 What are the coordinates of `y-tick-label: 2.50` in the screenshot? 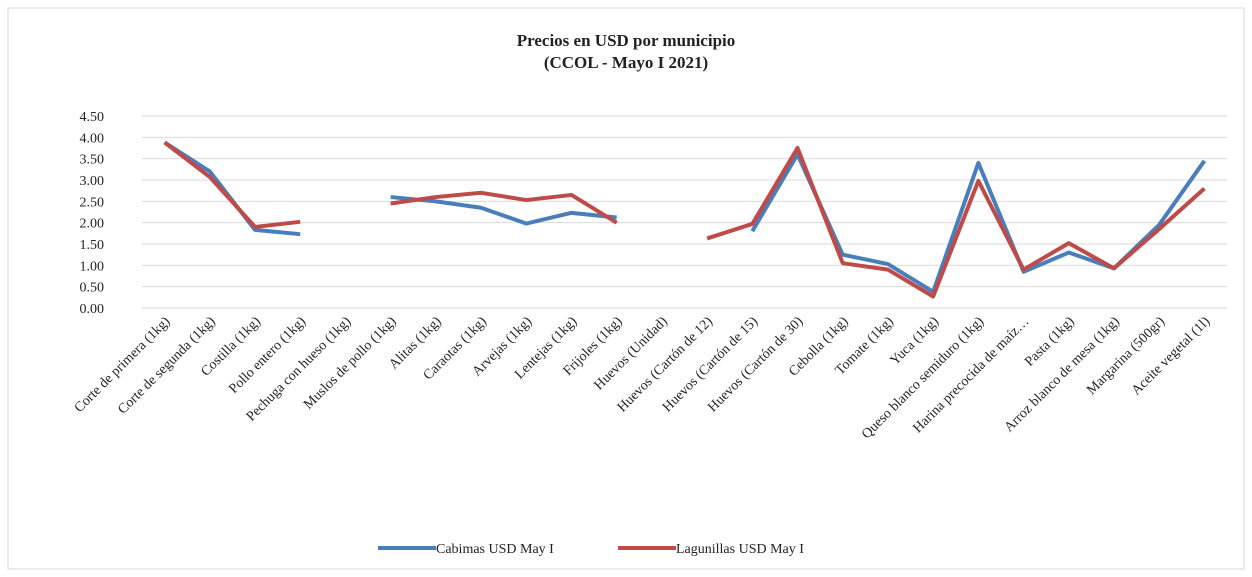 It's located at (92, 202).